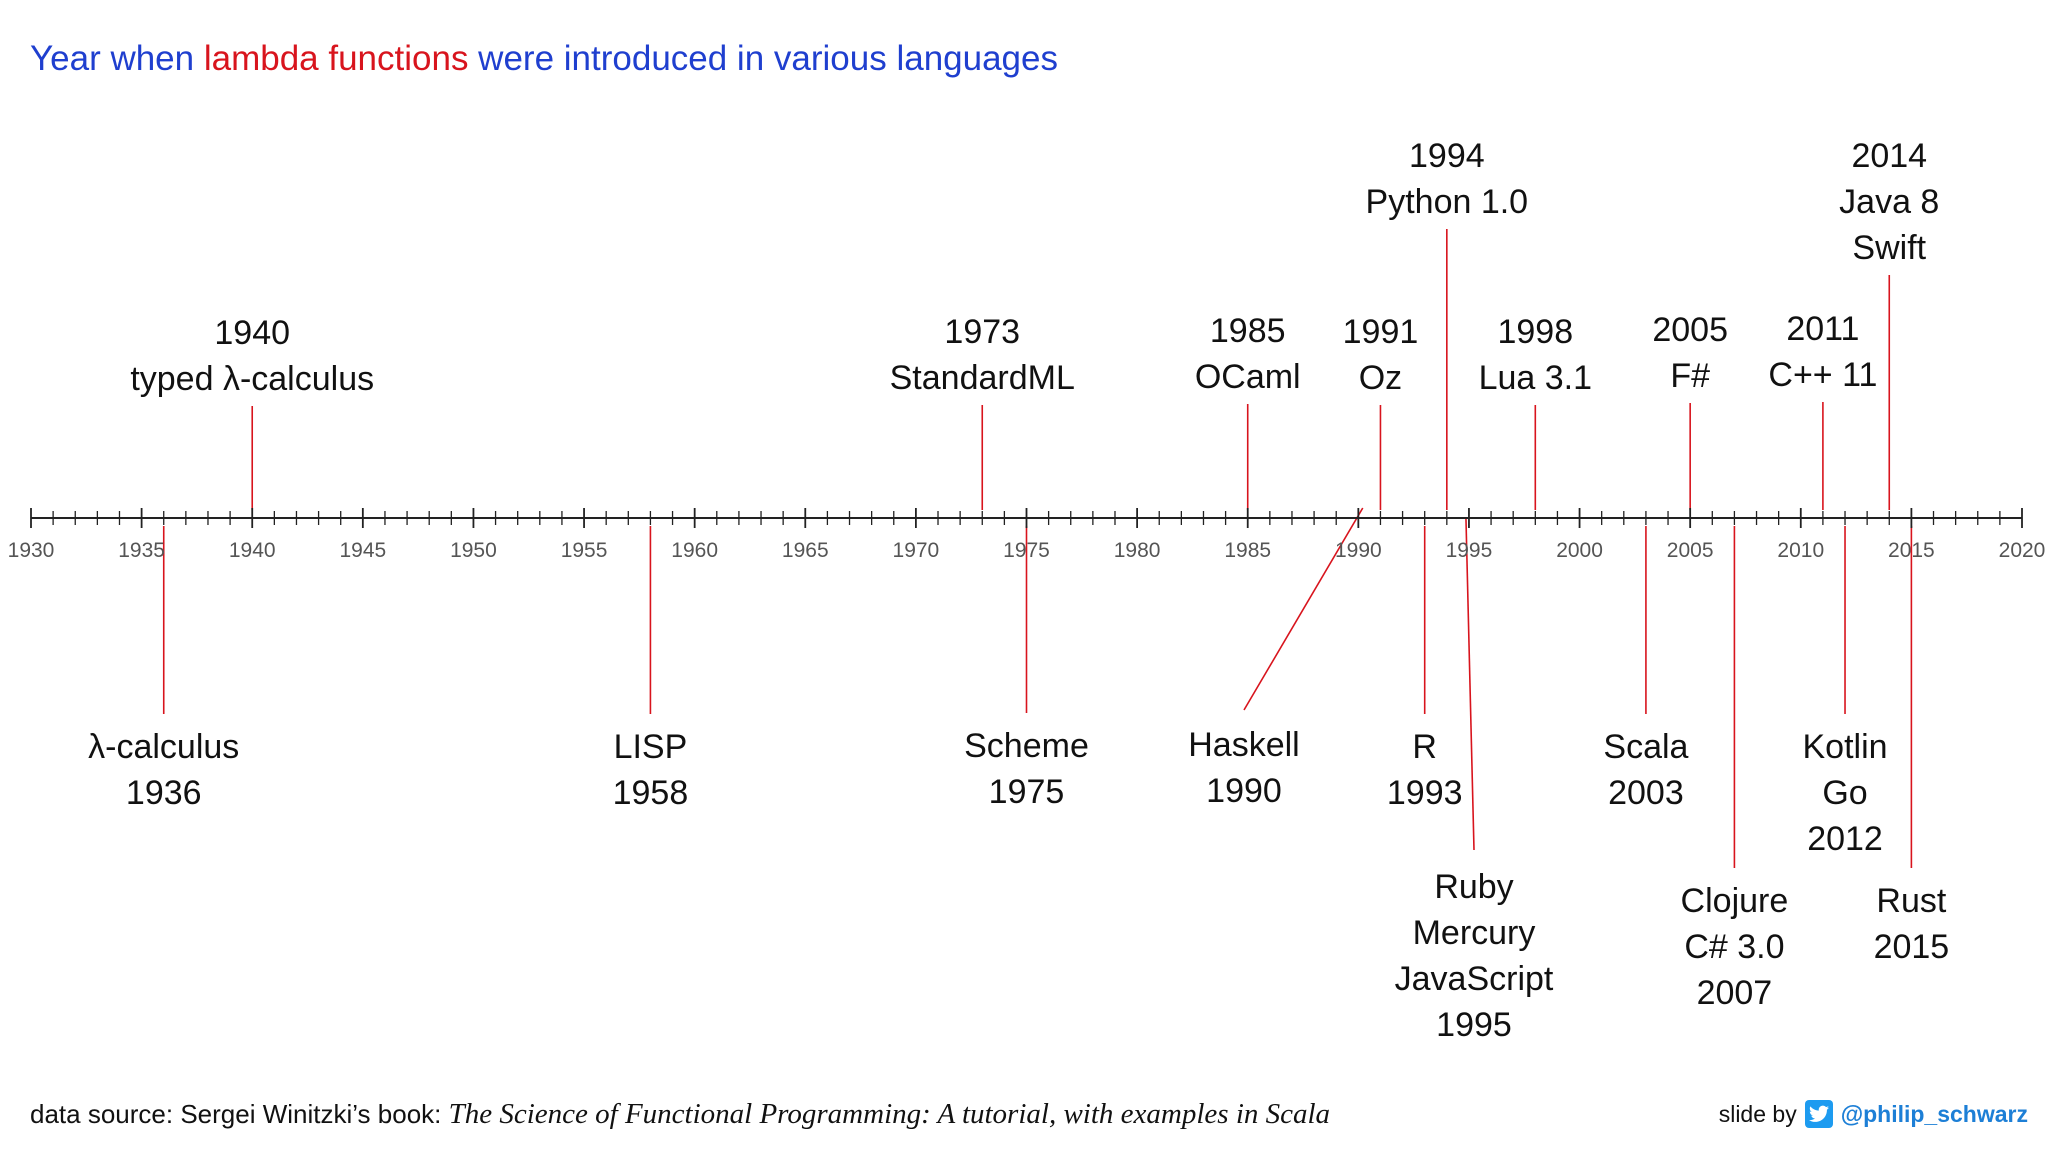 Image resolution: width=2048 pixels, height=1152 pixels. What do you see at coordinates (1645, 747) in the screenshot?
I see `event-label-line: Scala` at bounding box center [1645, 747].